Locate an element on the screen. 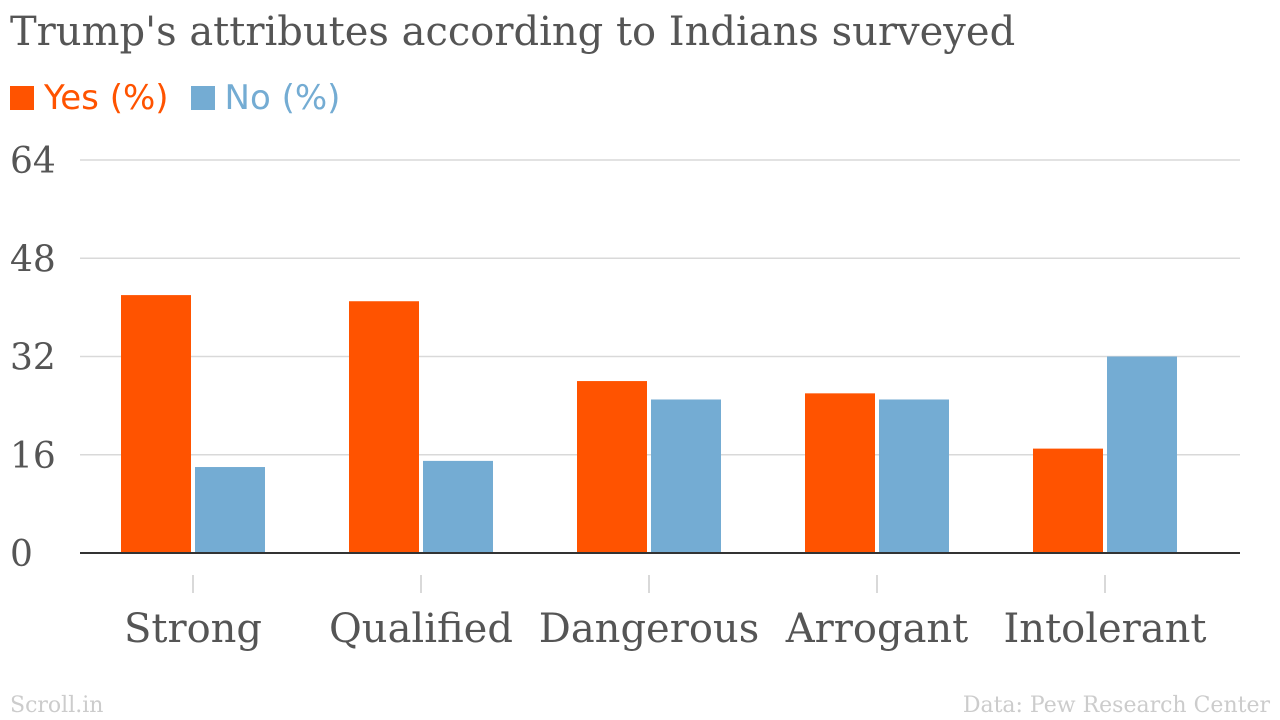 The width and height of the screenshot is (1280, 720). x-tick-label-strong: Strong is located at coordinates (193, 629).